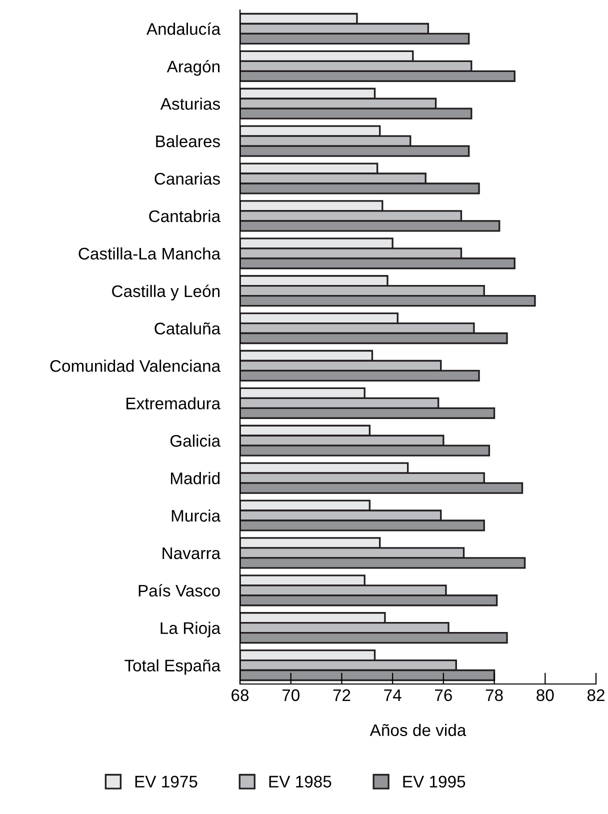 This screenshot has height=814, width=608. I want to click on y-tick-label: Madrid, so click(195, 478).